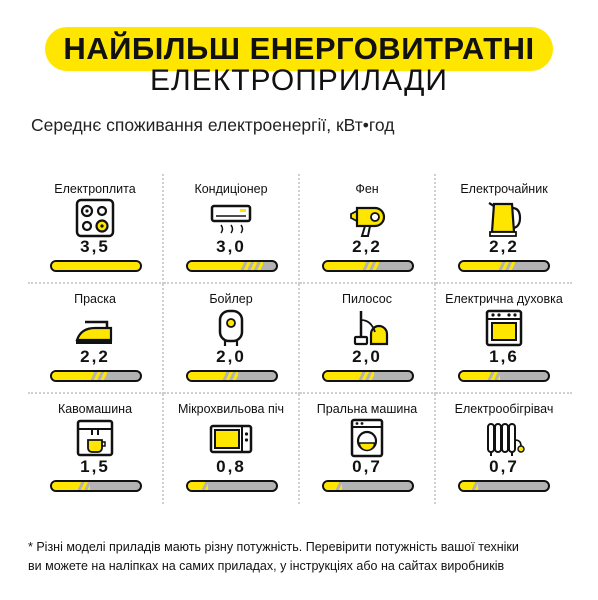  Describe the element at coordinates (95, 438) in the screenshot. I see `coffee-machine-icon` at that location.